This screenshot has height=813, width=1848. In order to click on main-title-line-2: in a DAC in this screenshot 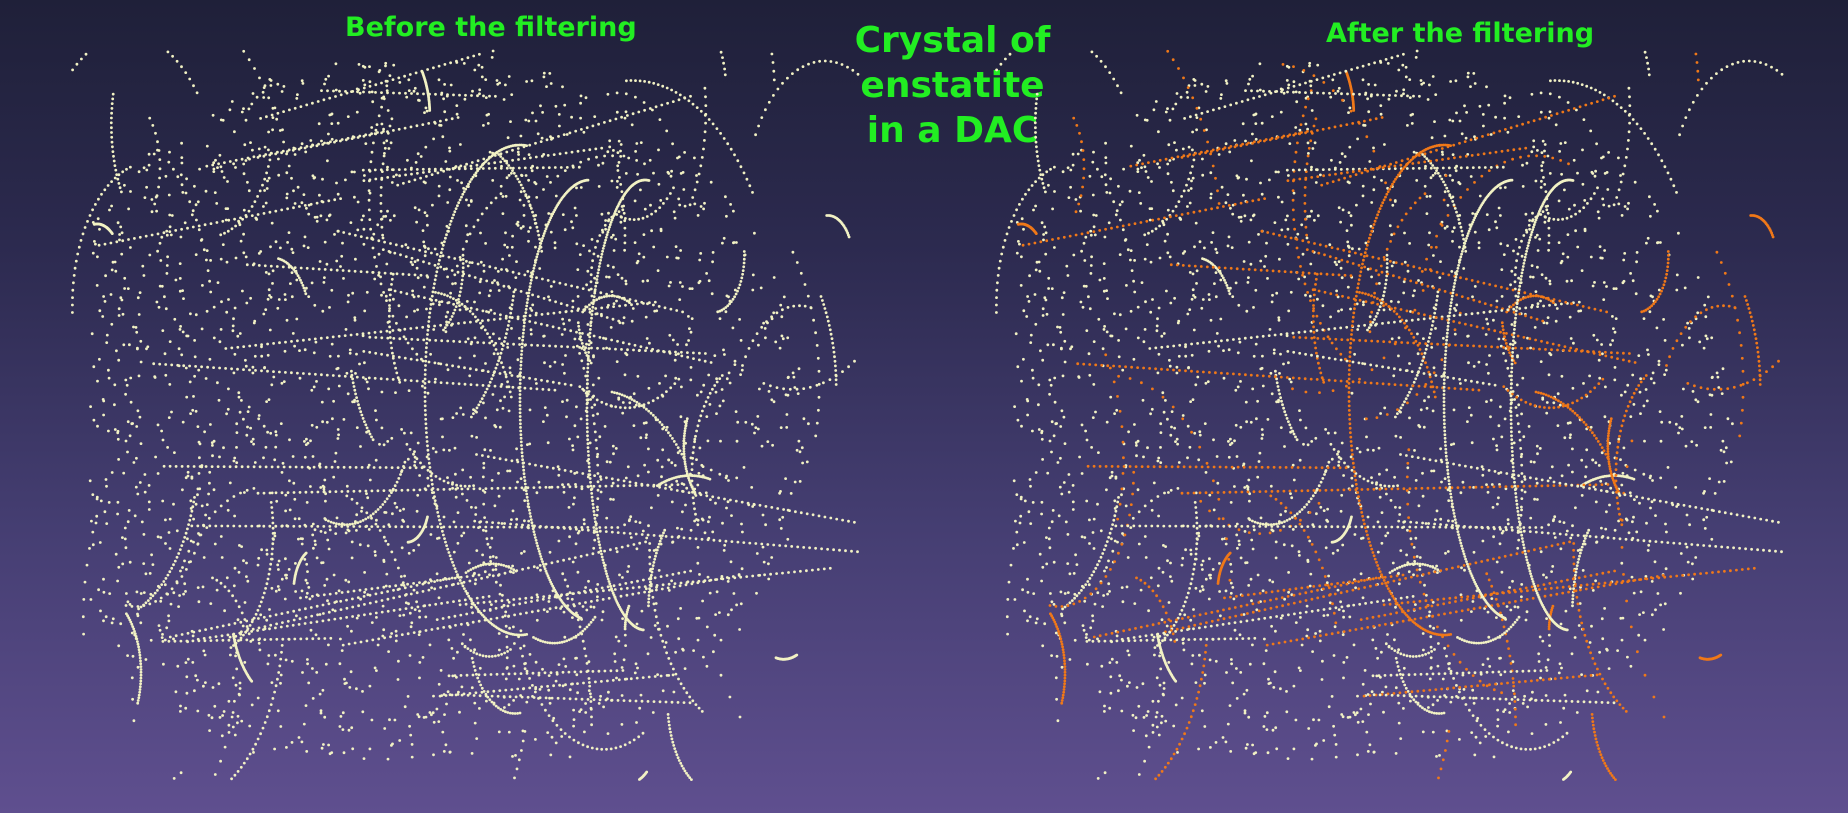, I will do `click(952, 130)`.